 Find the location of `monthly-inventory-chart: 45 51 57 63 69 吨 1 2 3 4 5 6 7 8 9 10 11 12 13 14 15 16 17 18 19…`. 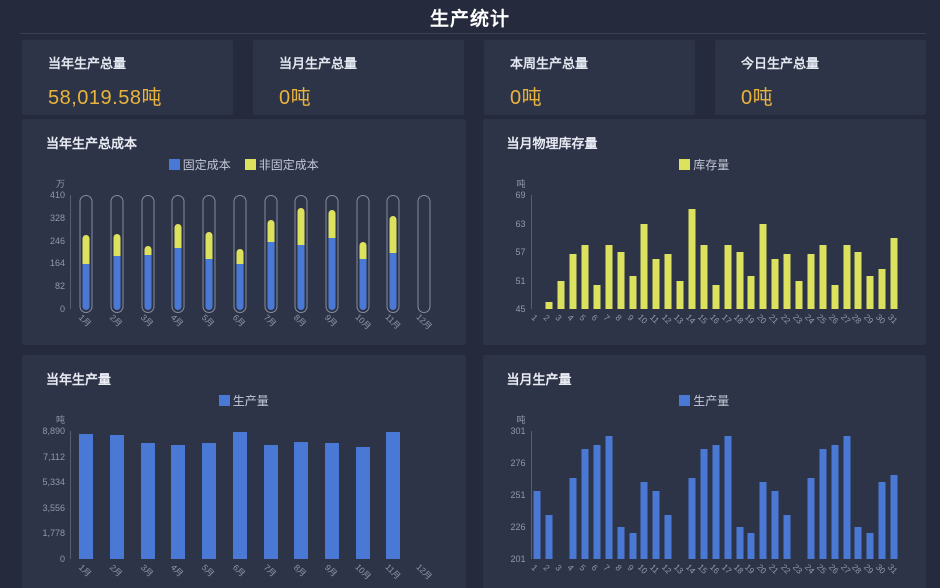

monthly-inventory-chart: 45 51 57 63 69 吨 1 2 3 4 5 6 7 8 9 10 11 12 13 14 15 16 17 18 19… is located at coordinates (703, 258).